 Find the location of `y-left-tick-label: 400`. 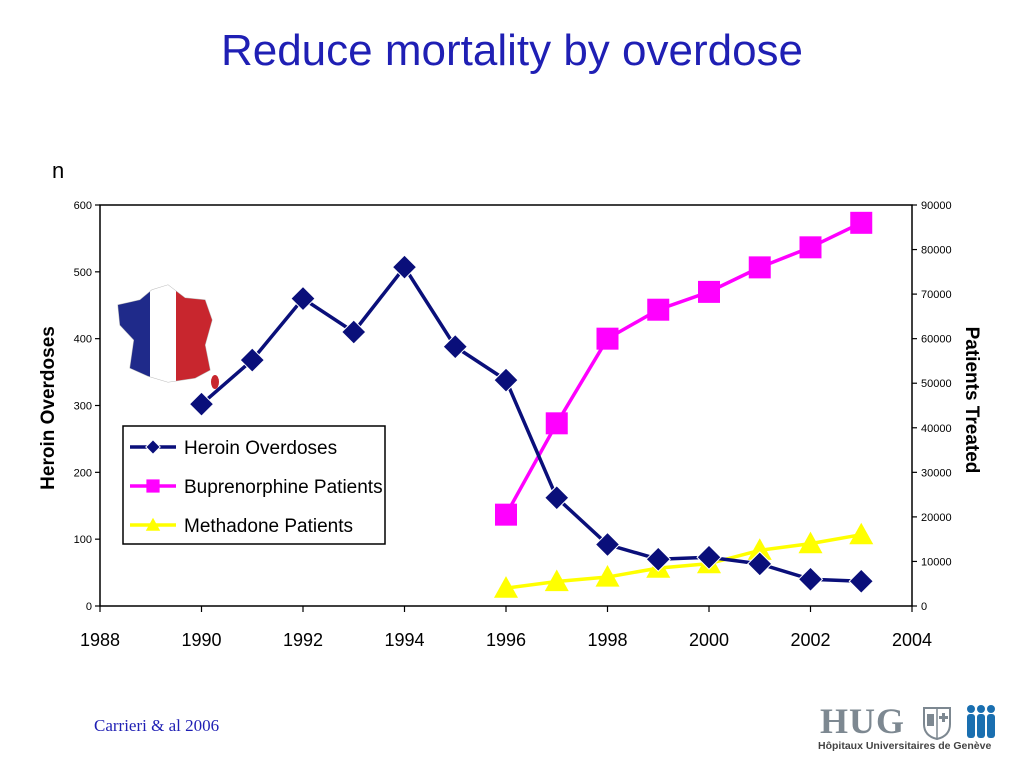

y-left-tick-label: 400 is located at coordinates (83, 340).